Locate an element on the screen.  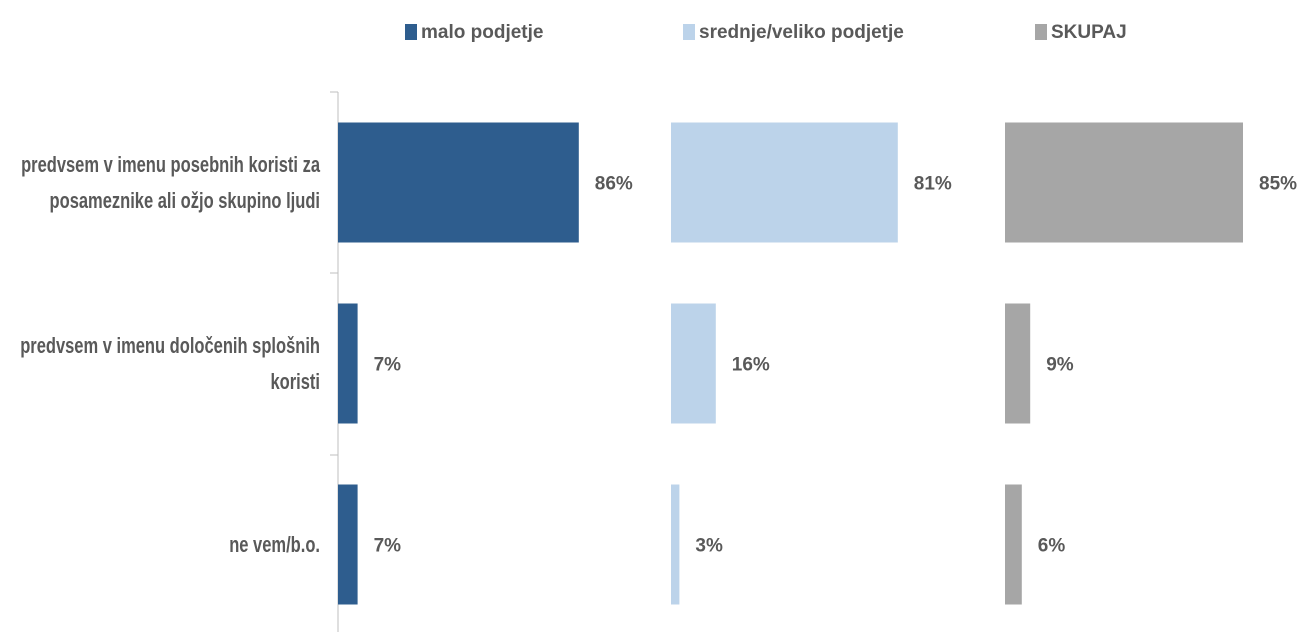
data-label: 9% is located at coordinates (1060, 365).